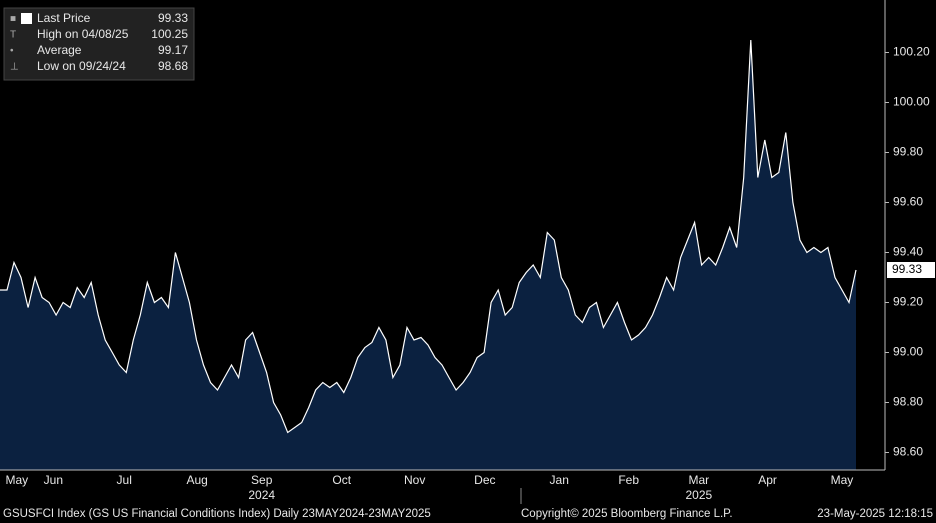 Image resolution: width=936 pixels, height=523 pixels. I want to click on x-tick-label: Apr, so click(767, 480).